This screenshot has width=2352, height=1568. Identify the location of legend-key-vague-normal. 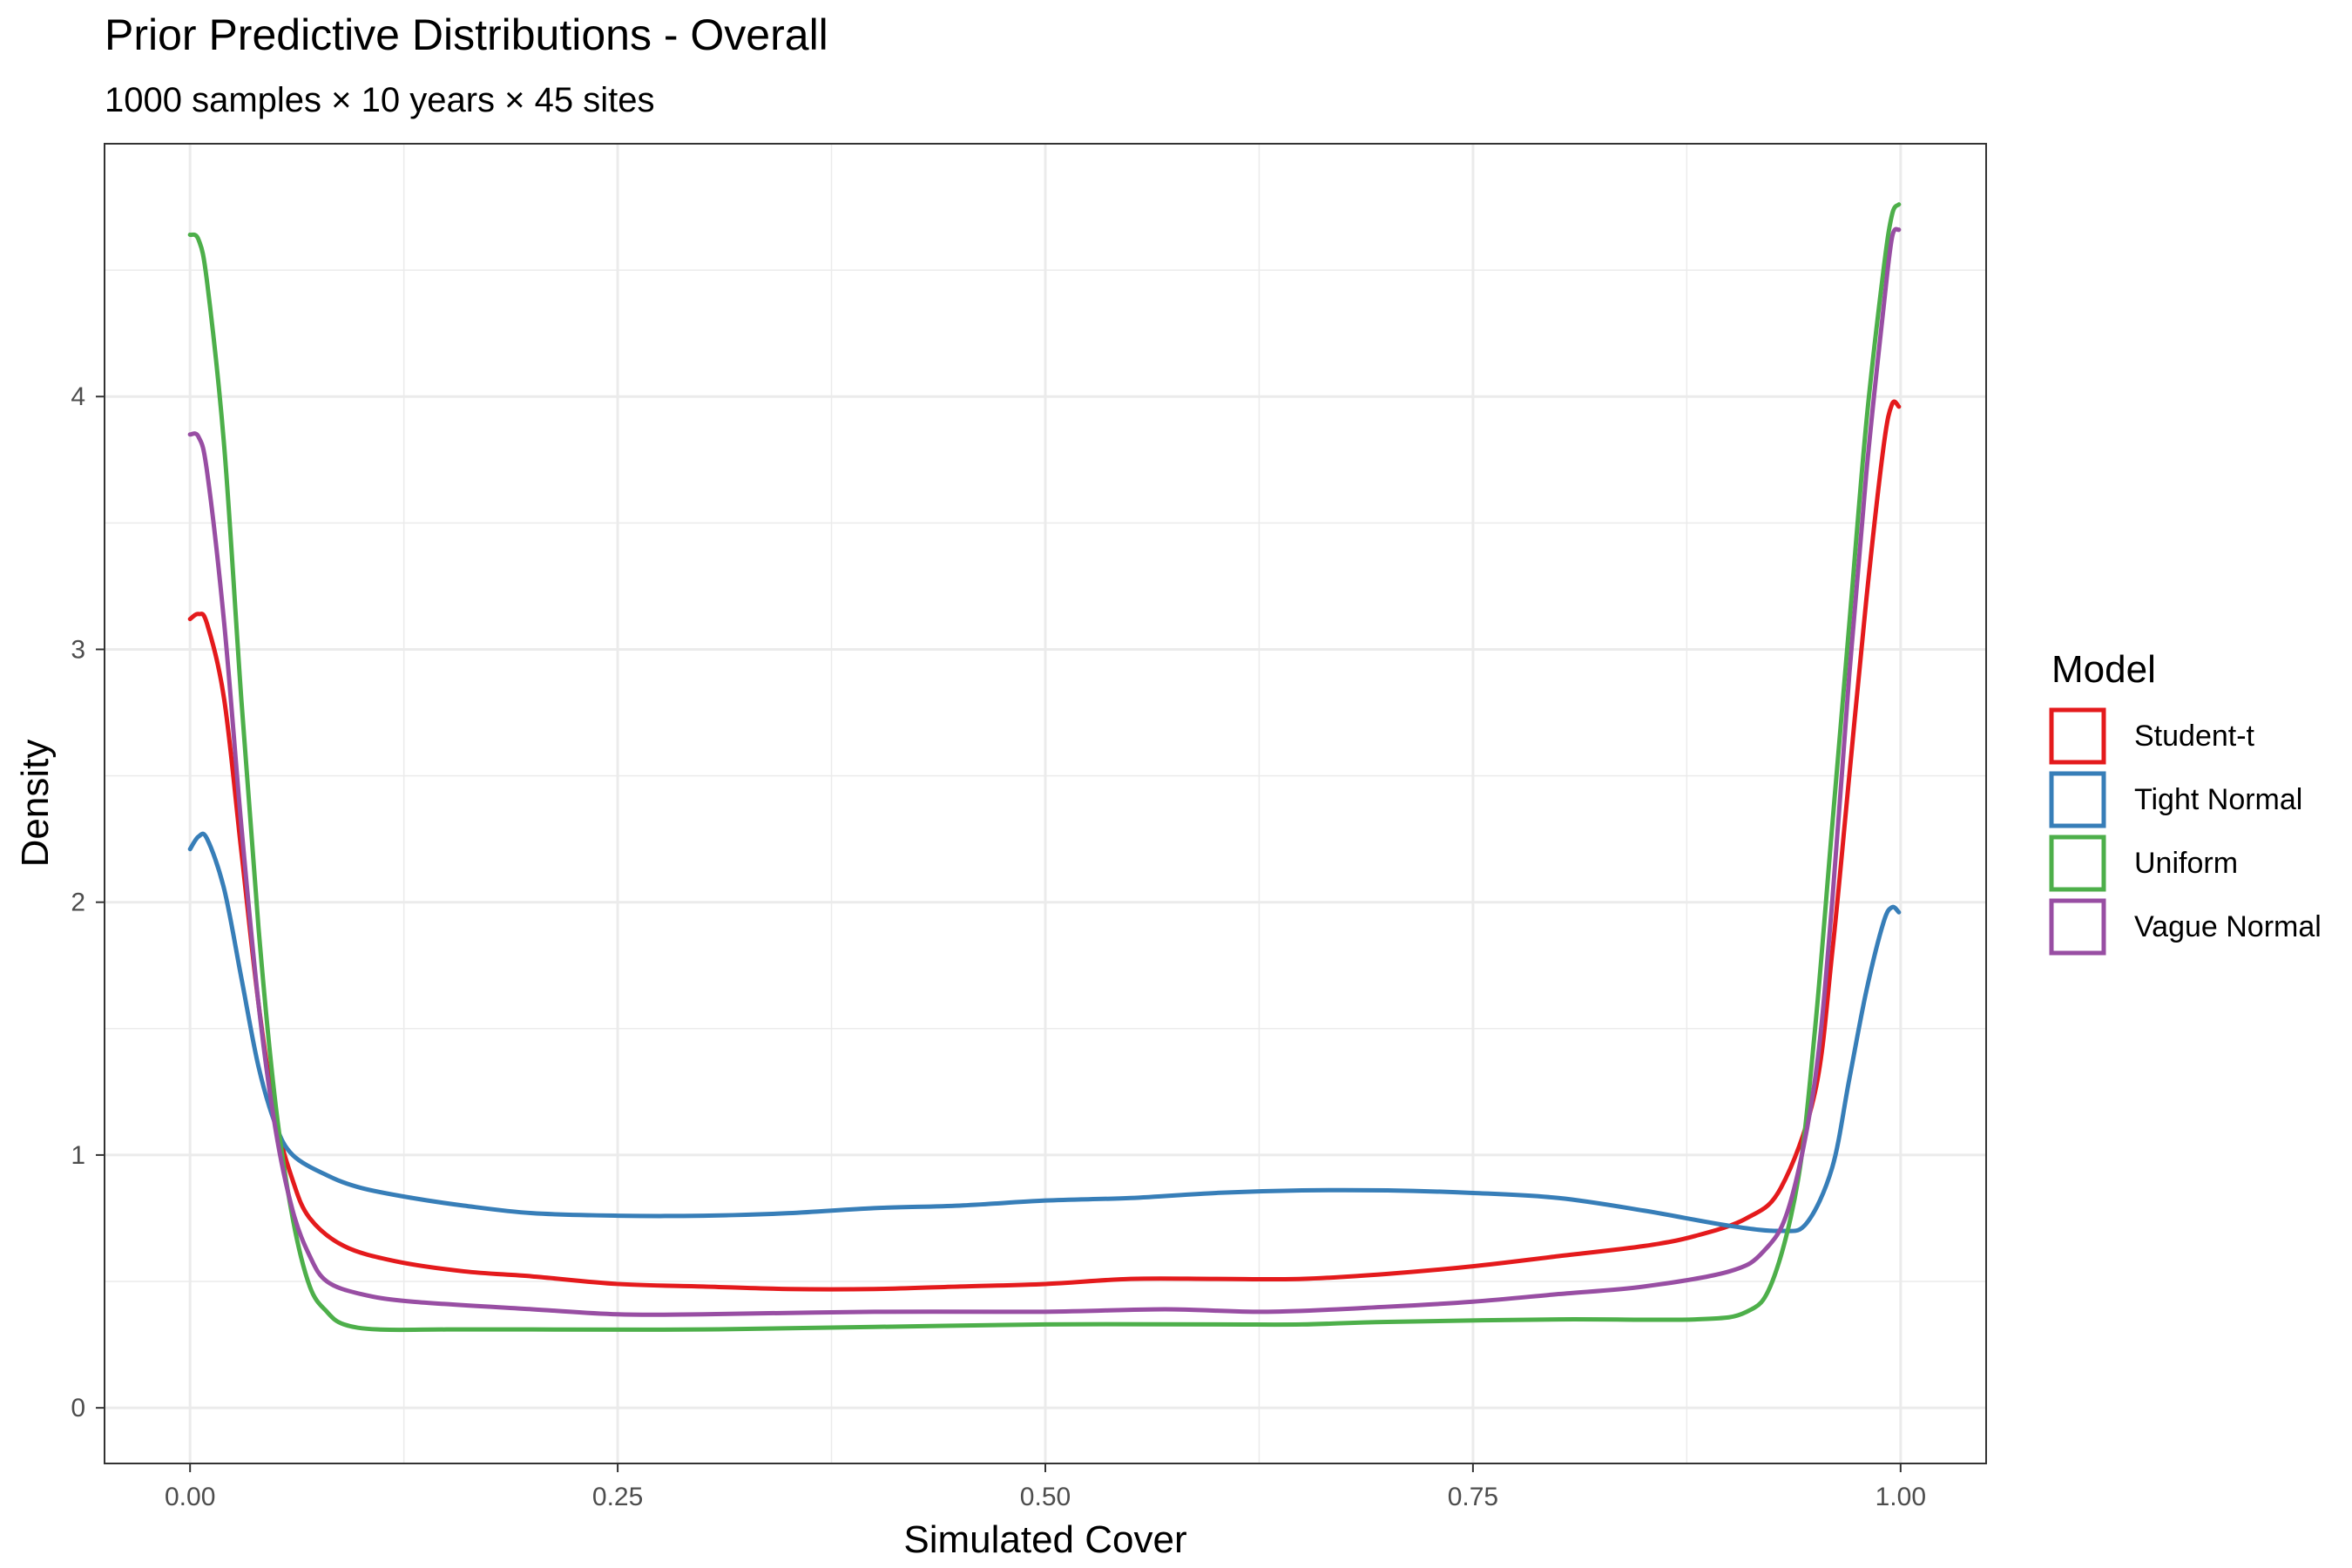
(2077, 927).